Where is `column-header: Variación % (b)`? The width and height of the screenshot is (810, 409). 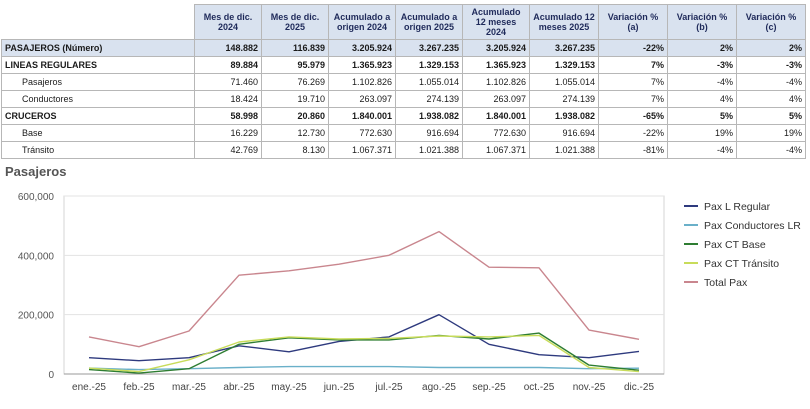 column-header: Variación % (b) is located at coordinates (702, 22).